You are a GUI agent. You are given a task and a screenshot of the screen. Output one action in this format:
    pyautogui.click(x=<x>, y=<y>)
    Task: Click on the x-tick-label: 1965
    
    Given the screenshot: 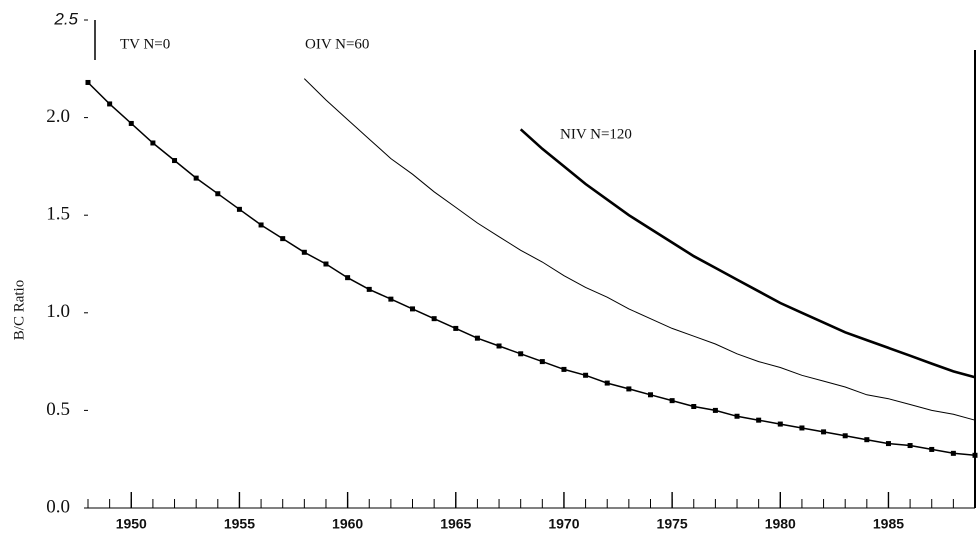 What is the action you would take?
    pyautogui.click(x=455, y=524)
    